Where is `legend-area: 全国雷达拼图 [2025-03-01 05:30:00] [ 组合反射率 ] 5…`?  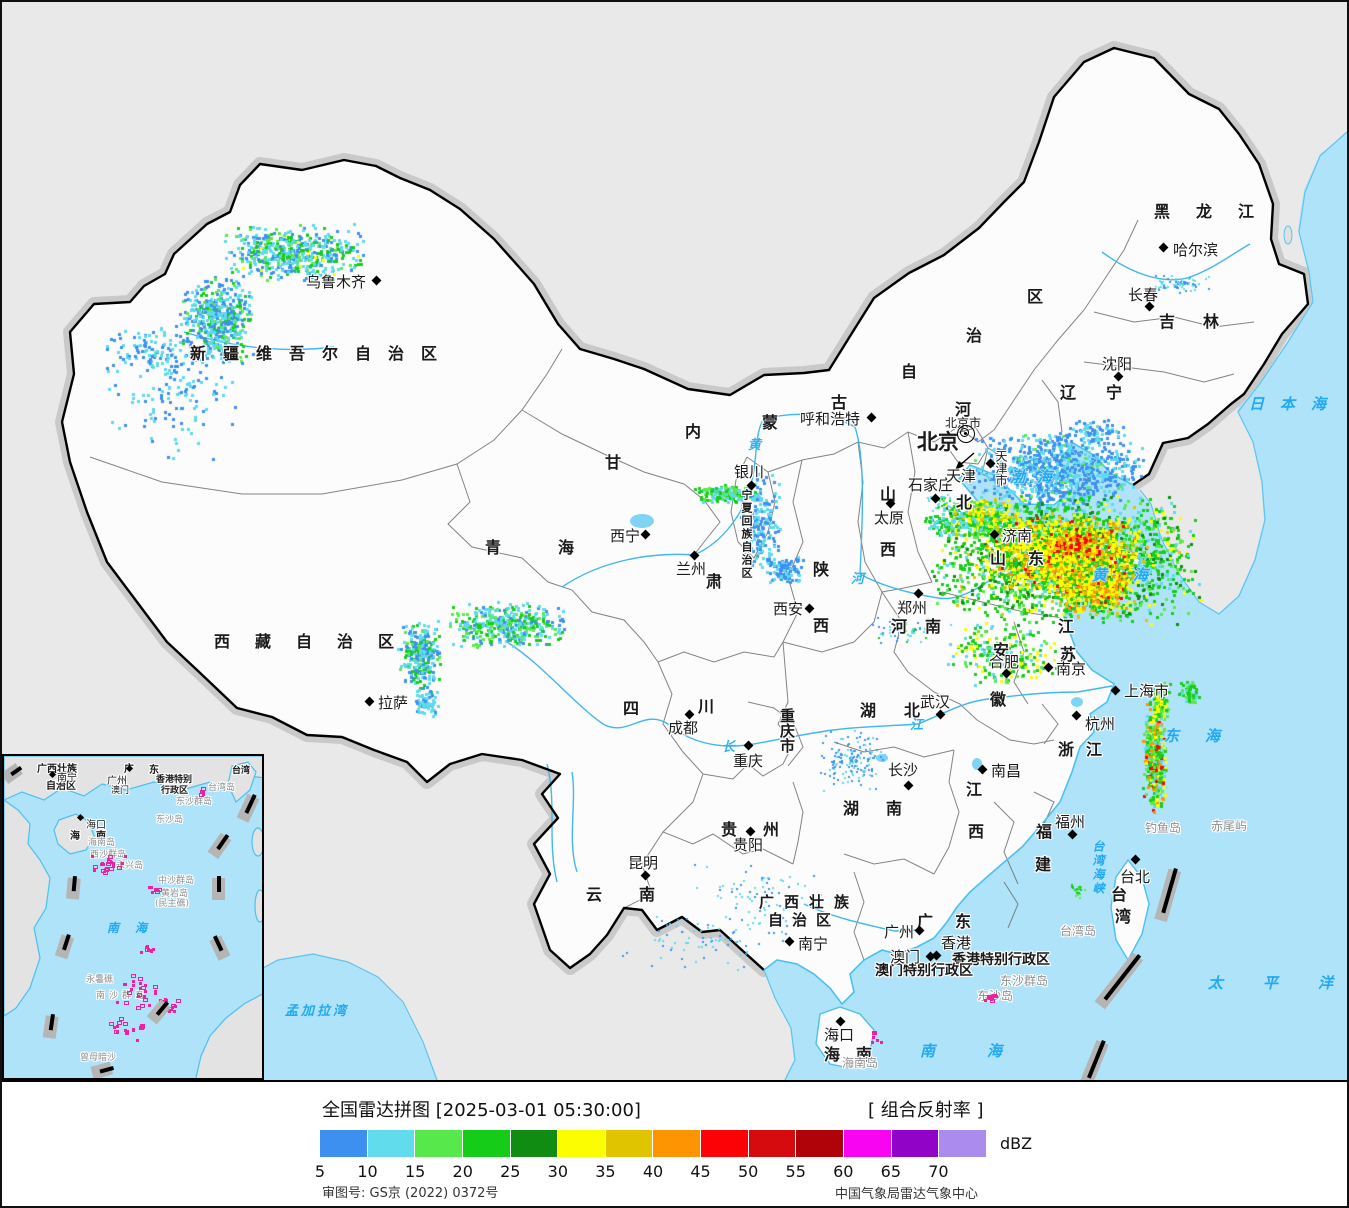
legend-area: 全国雷达拼图 [2025-03-01 05:30:00] [ 组合反射率 ] 5… is located at coordinates (674, 1144).